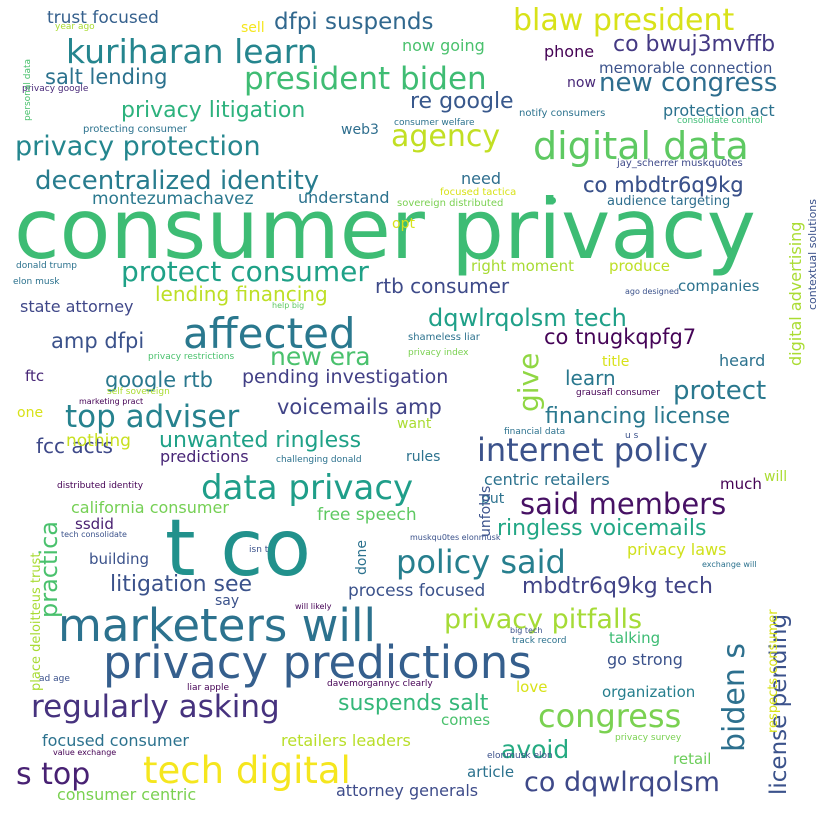 The width and height of the screenshot is (819, 819). What do you see at coordinates (491, 772) in the screenshot?
I see `cloud-word: article` at bounding box center [491, 772].